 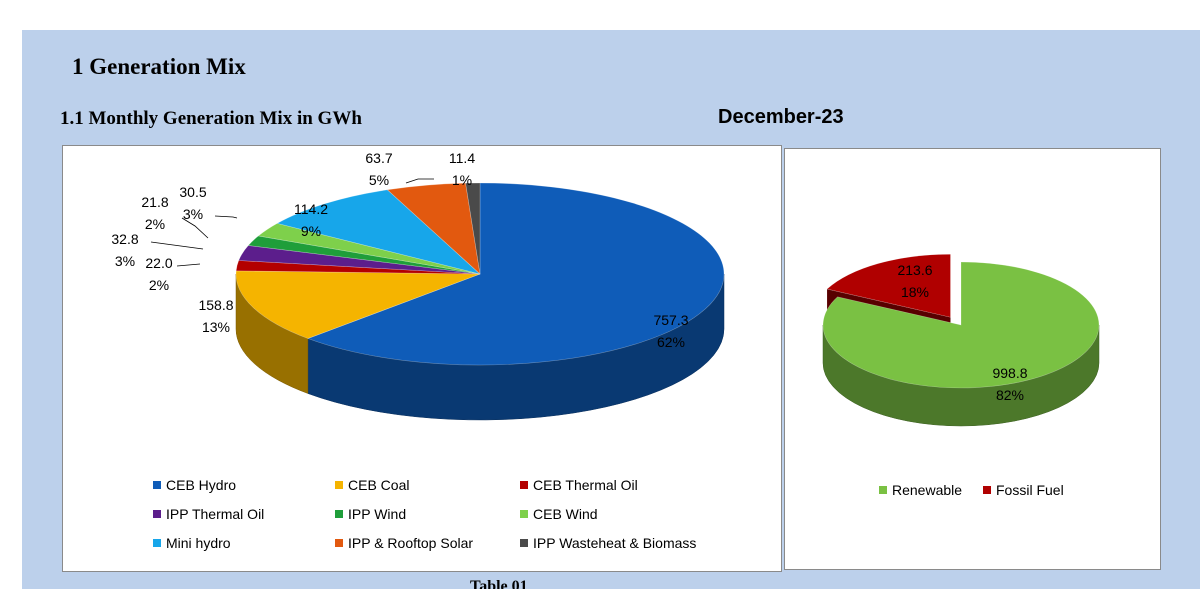 What do you see at coordinates (159, 285) in the screenshot?
I see `data-label-percent-ceb-thermal-oil: 2%` at bounding box center [159, 285].